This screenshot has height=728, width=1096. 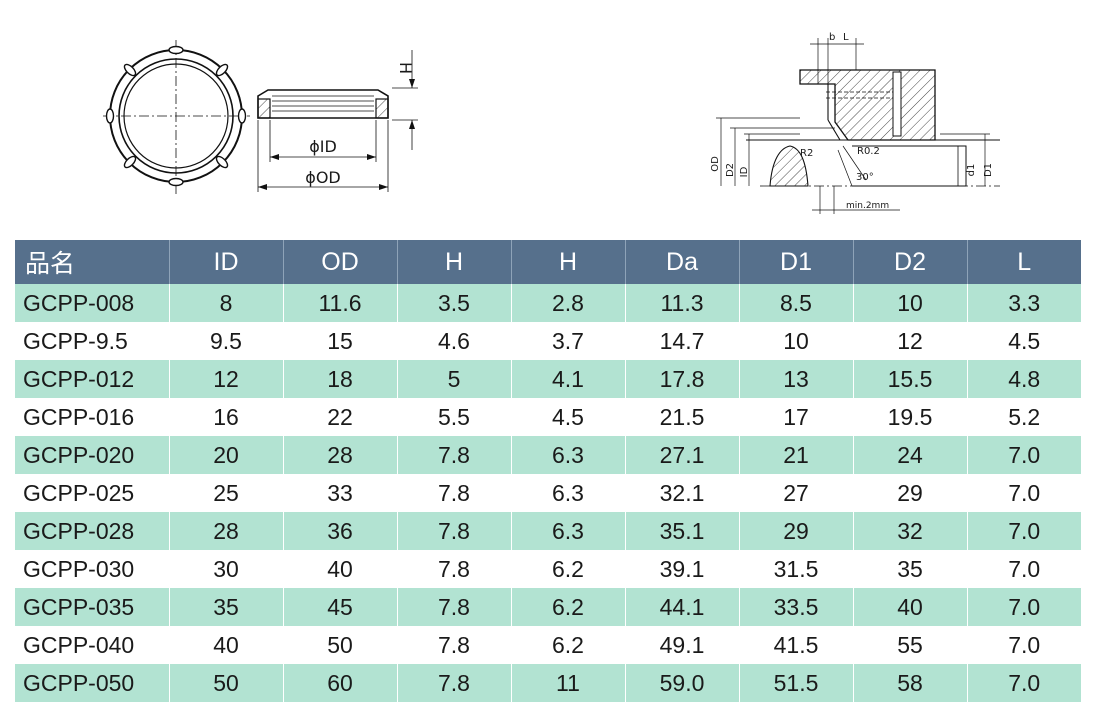 What do you see at coordinates (337, 121) in the screenshot?
I see `ring-side-view` at bounding box center [337, 121].